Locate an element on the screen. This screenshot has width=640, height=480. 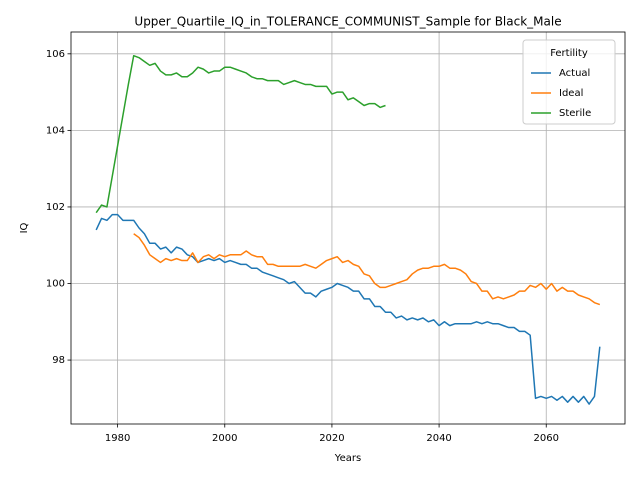
y-tick-label: 100 is located at coordinates (55, 284).